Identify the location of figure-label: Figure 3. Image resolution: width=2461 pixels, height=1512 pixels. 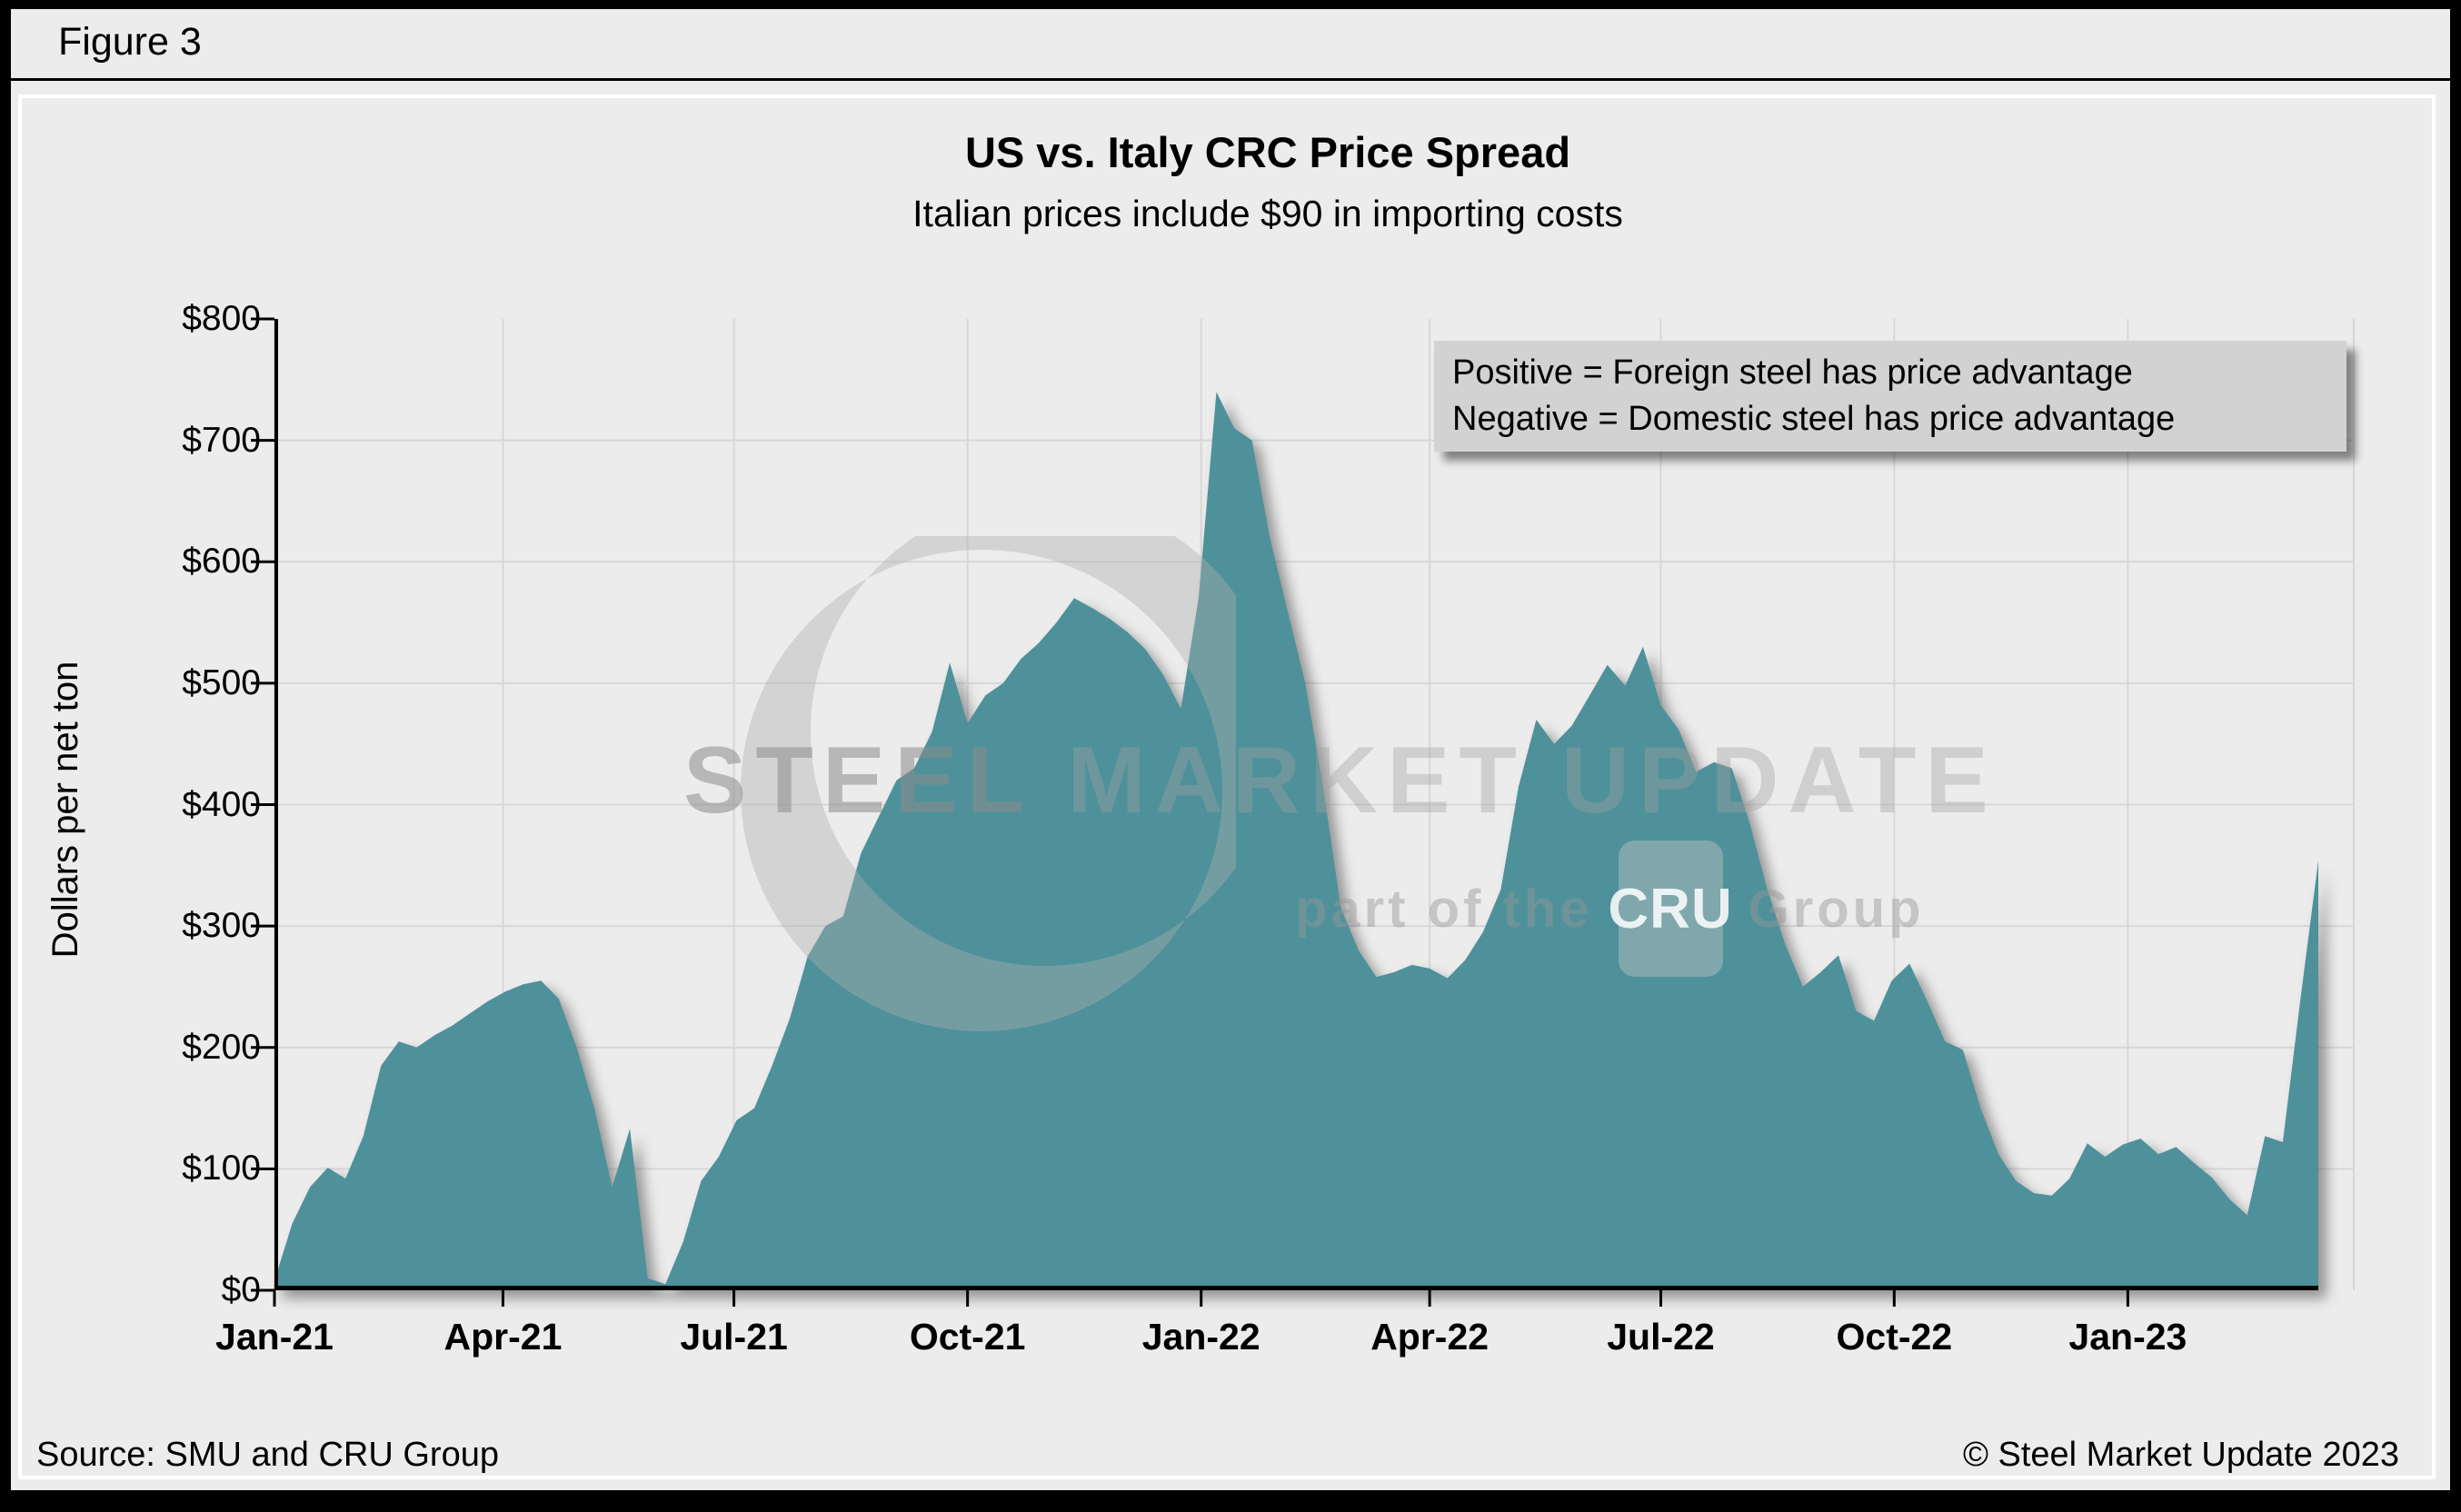
(130, 42).